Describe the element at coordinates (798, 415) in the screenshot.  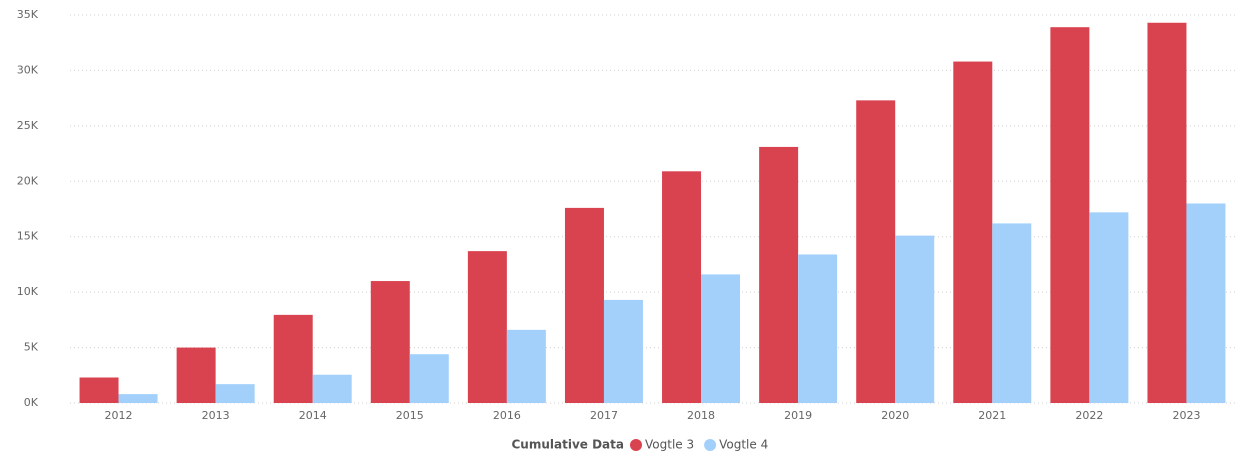
I see `x-tick-label: 2019` at that location.